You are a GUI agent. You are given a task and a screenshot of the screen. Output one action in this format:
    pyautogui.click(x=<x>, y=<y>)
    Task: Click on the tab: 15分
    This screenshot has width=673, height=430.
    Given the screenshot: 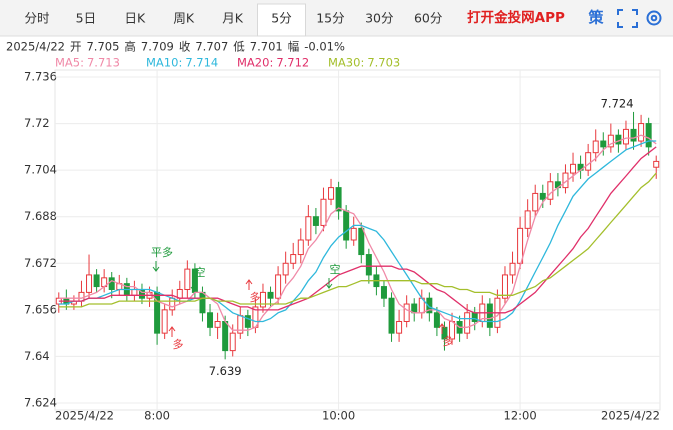 What is the action you would take?
    pyautogui.click(x=330, y=18)
    